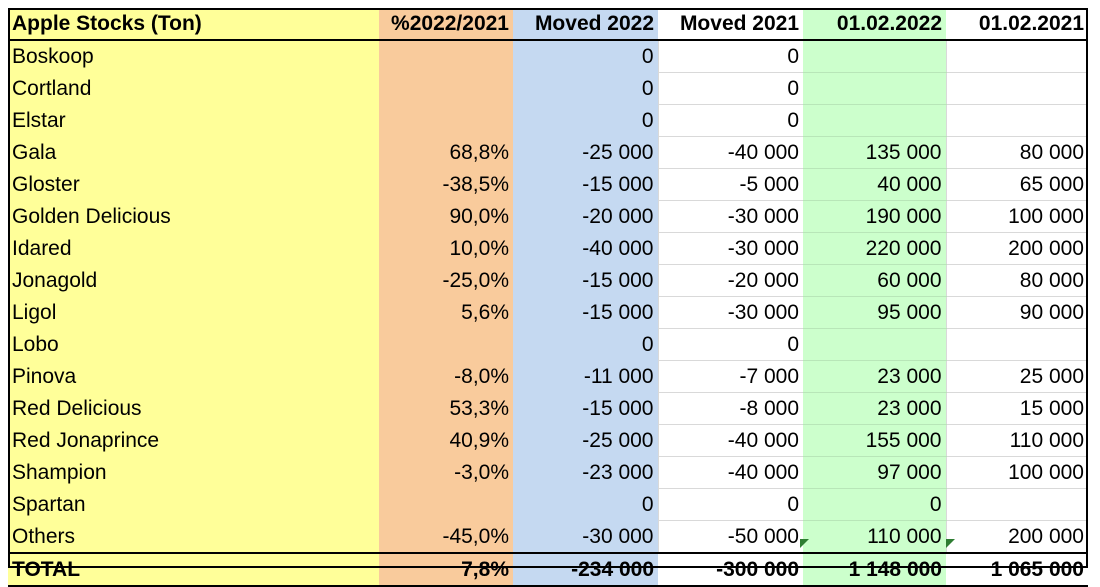  I want to click on cell-pct-change: -45,0%, so click(446, 536).